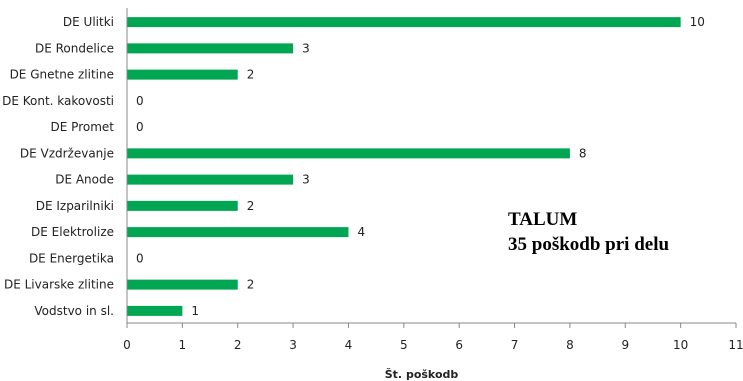  Describe the element at coordinates (349, 345) in the screenshot. I see `x-tick-label: 4` at that location.